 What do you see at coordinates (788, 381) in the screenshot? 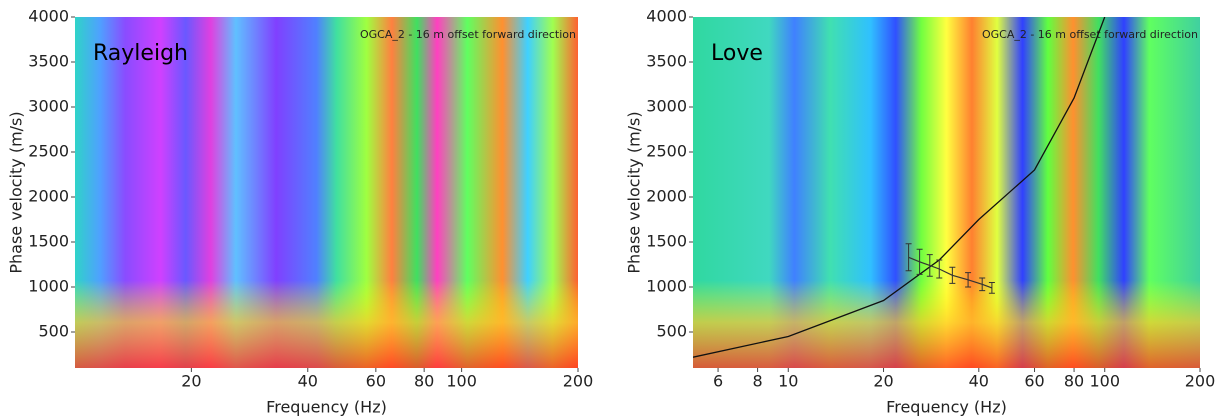
I see `x-tick-label: 10` at bounding box center [788, 381].